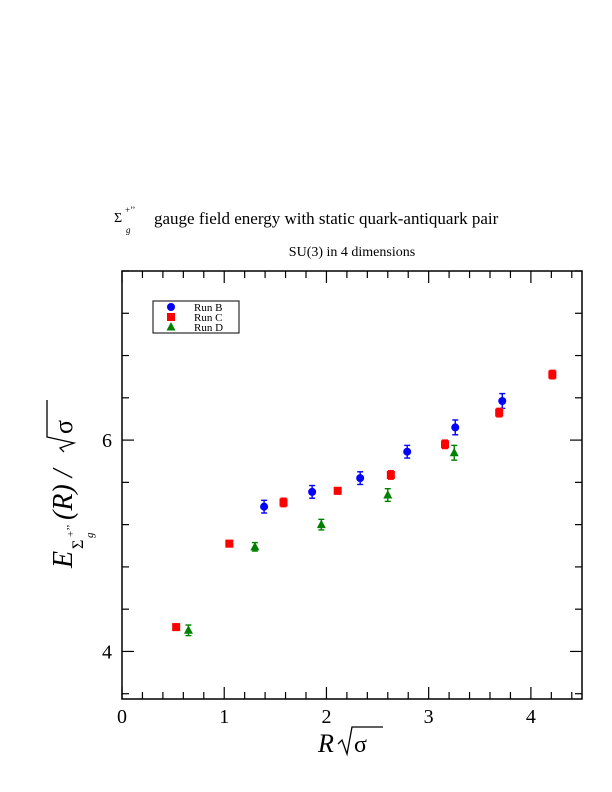 The width and height of the screenshot is (612, 792). I want to click on legend-label-run-d: Run D, so click(208, 328).